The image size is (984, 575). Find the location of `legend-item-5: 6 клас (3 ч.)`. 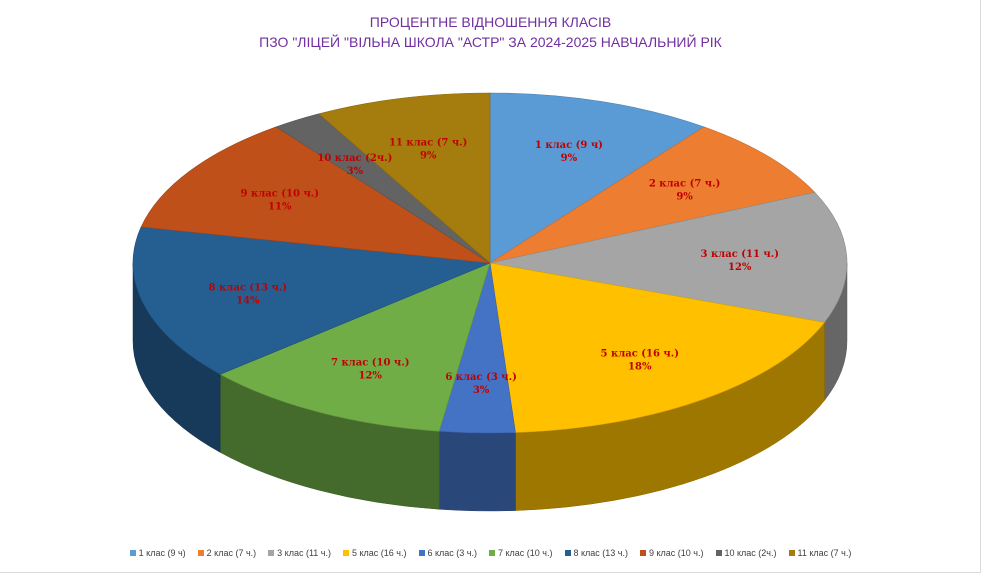

legend-item-5: 6 клас (3 ч.) is located at coordinates (448, 553).